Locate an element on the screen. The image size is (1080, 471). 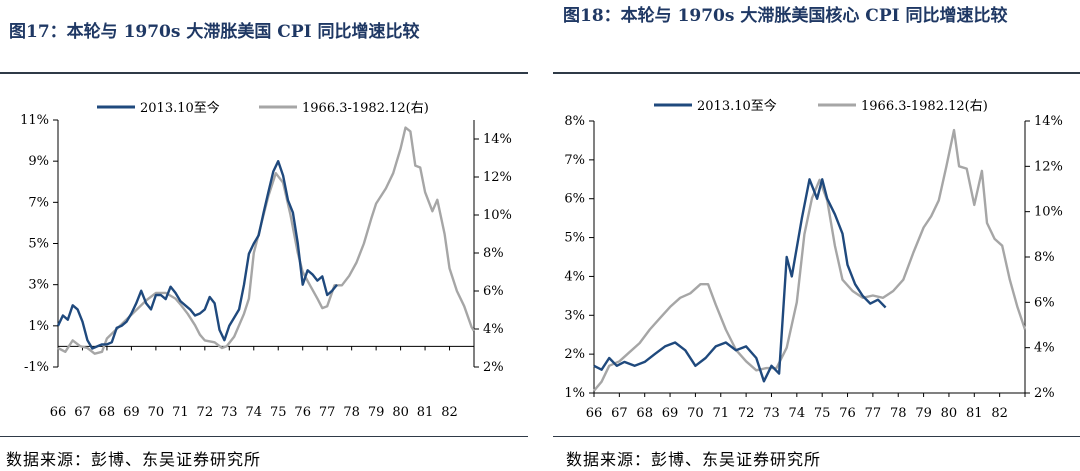
left-y-tick-label: 4% is located at coordinates (574, 276).